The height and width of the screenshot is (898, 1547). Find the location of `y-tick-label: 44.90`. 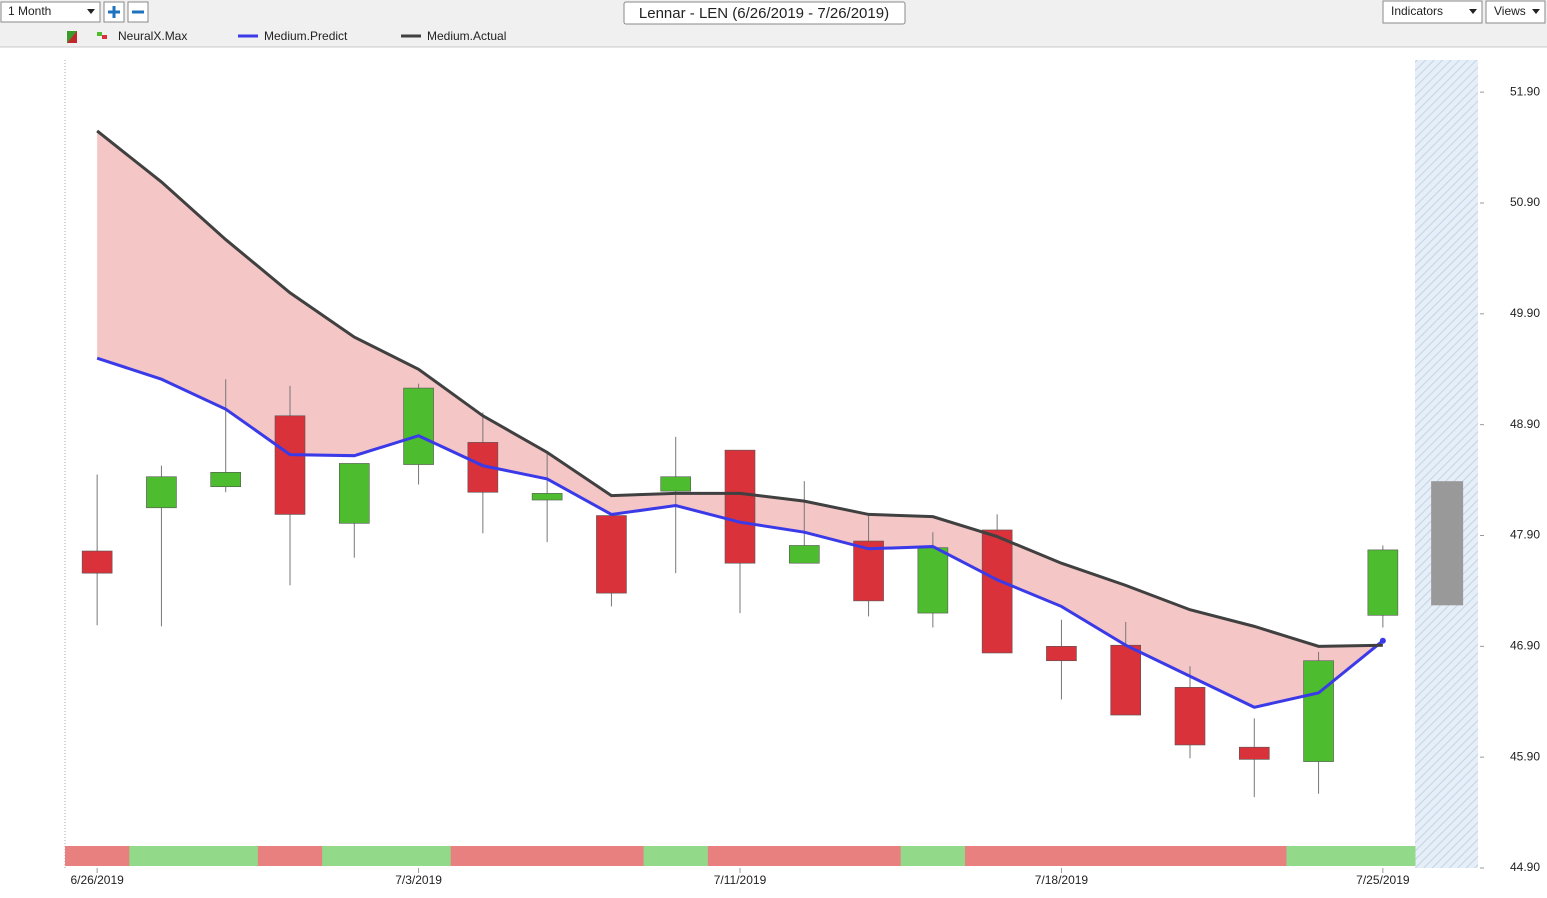

y-tick-label: 44.90 is located at coordinates (1525, 867).